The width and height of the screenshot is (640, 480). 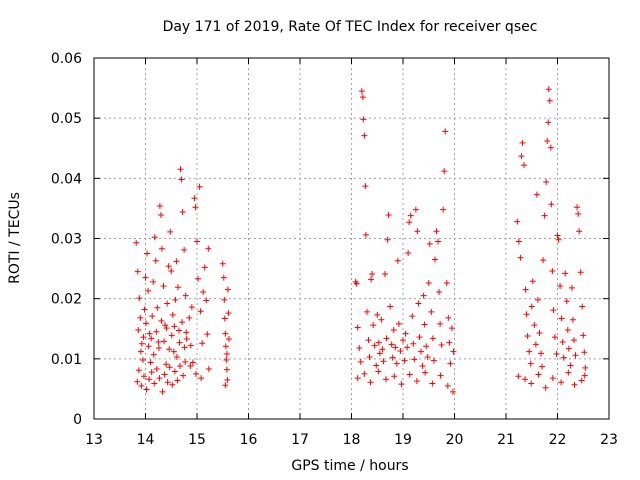 I want to click on x-tick-label: 17, so click(x=300, y=440).